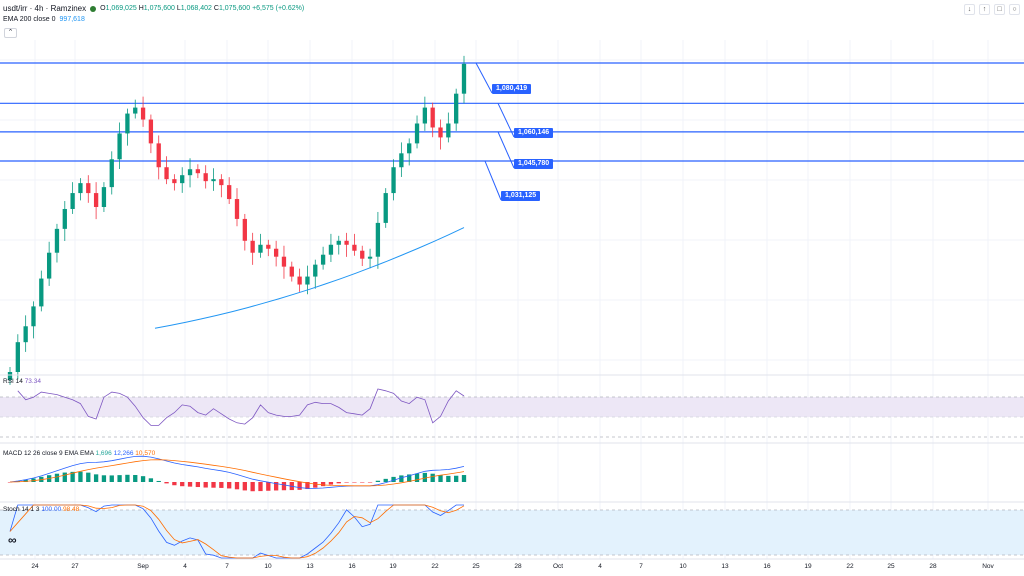 The height and width of the screenshot is (576, 1024). Describe the element at coordinates (534, 133) in the screenshot. I see `level-tag-2: 1,060,146` at that location.